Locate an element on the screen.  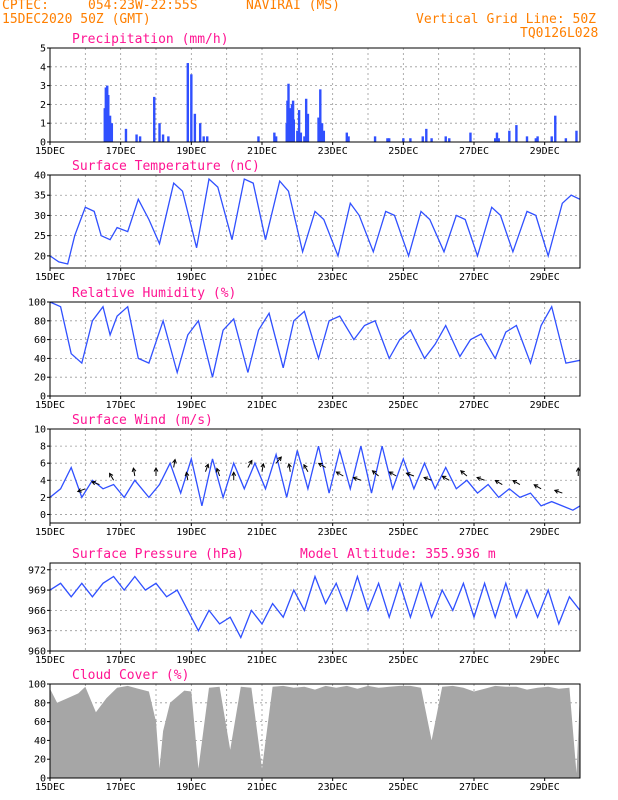
precip-xtick-label: 27DEC is located at coordinates (474, 151).